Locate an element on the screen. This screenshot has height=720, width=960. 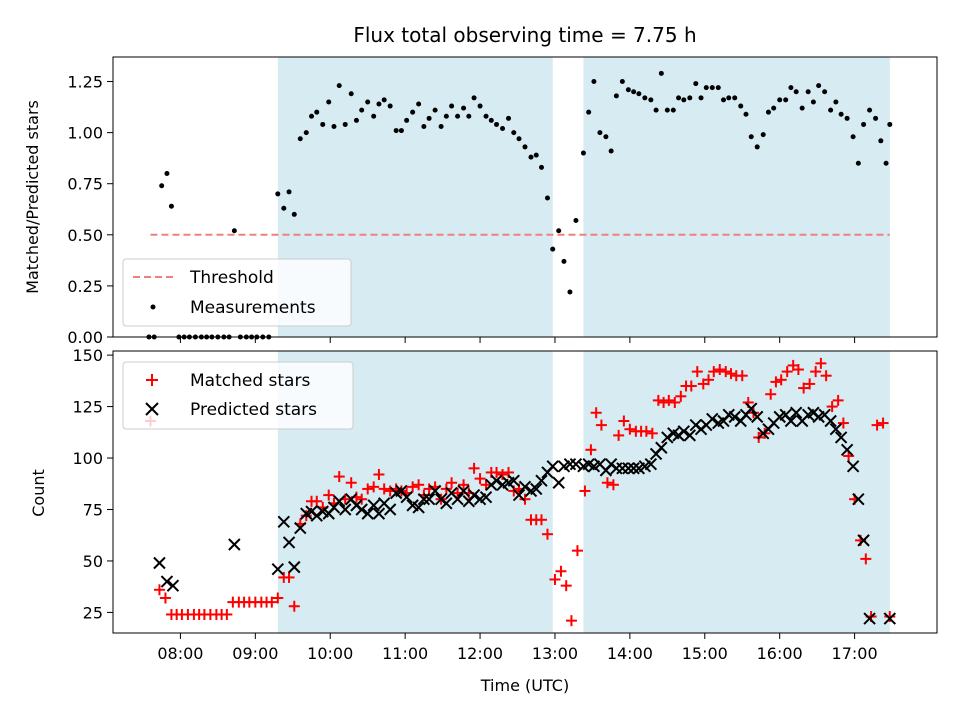
top-y-tick-label: 0.00 is located at coordinates (85, 337).